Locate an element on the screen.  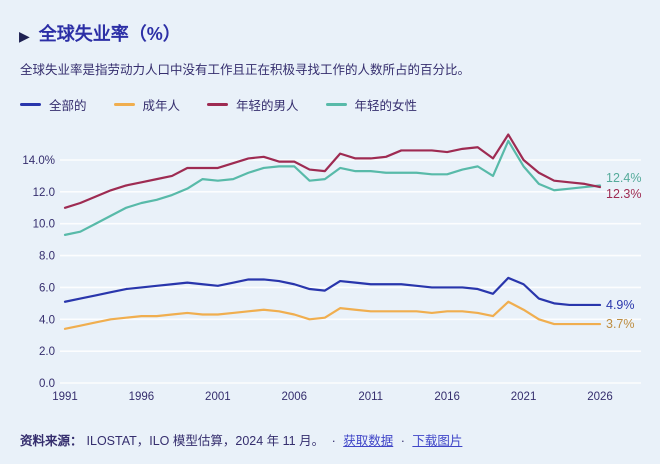
legend-item-4: 年轻的女性 is located at coordinates (371, 104).